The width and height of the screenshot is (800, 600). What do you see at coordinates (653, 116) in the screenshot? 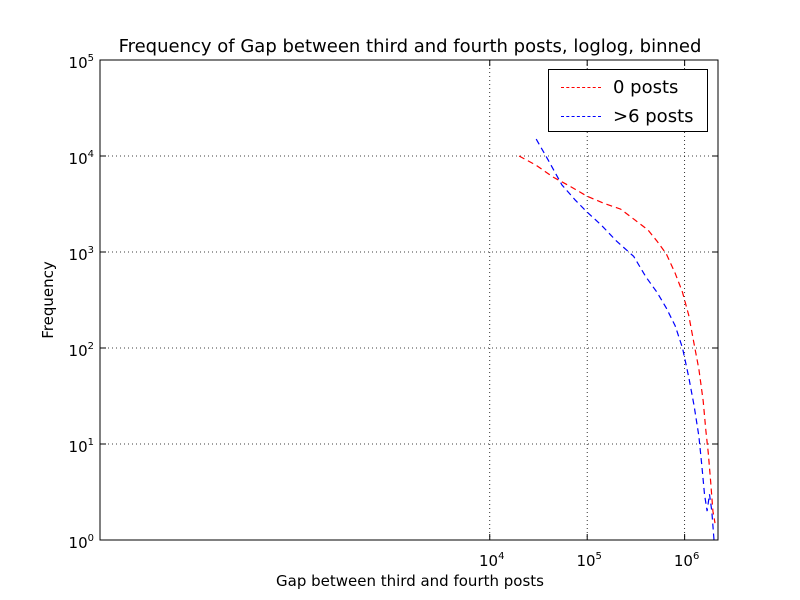
I see `legend-label: >6 posts` at bounding box center [653, 116].